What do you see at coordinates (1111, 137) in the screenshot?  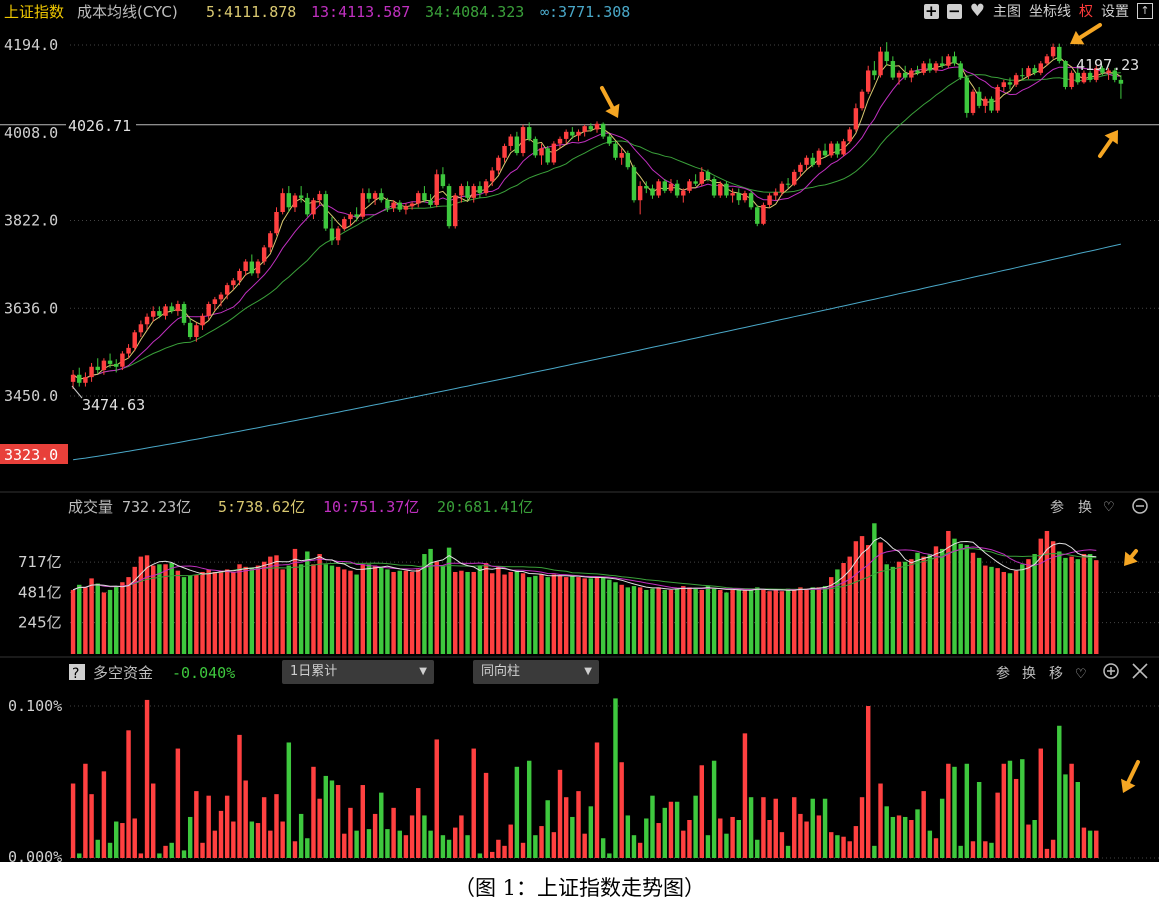 I see `annotation-arrow-head` at bounding box center [1111, 137].